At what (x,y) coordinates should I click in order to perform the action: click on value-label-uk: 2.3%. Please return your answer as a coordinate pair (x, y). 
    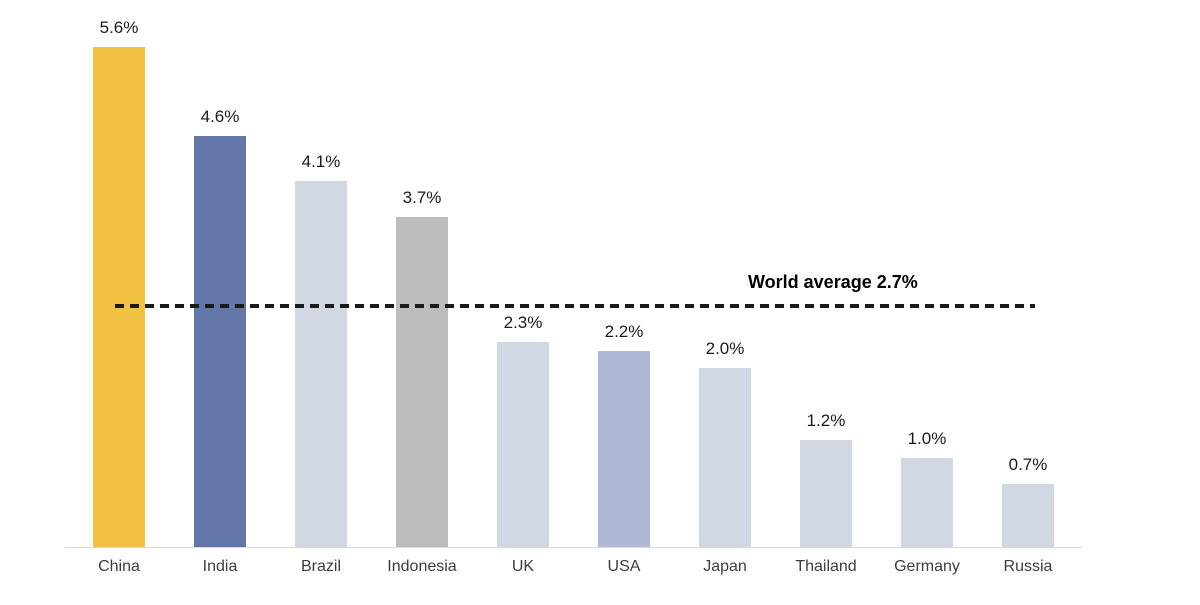
    Looking at the image, I should click on (523, 322).